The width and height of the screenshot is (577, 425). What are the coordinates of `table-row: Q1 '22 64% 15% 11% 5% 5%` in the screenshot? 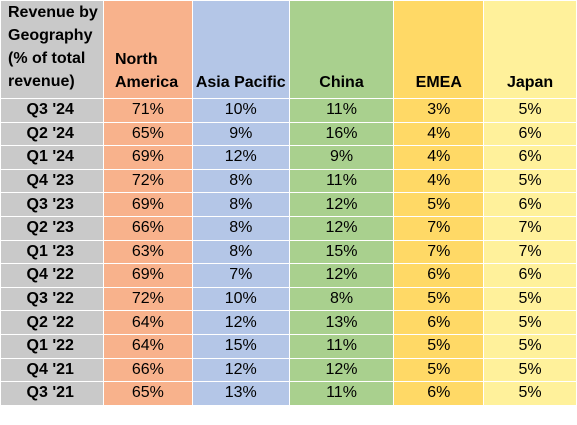 It's located at (288, 346).